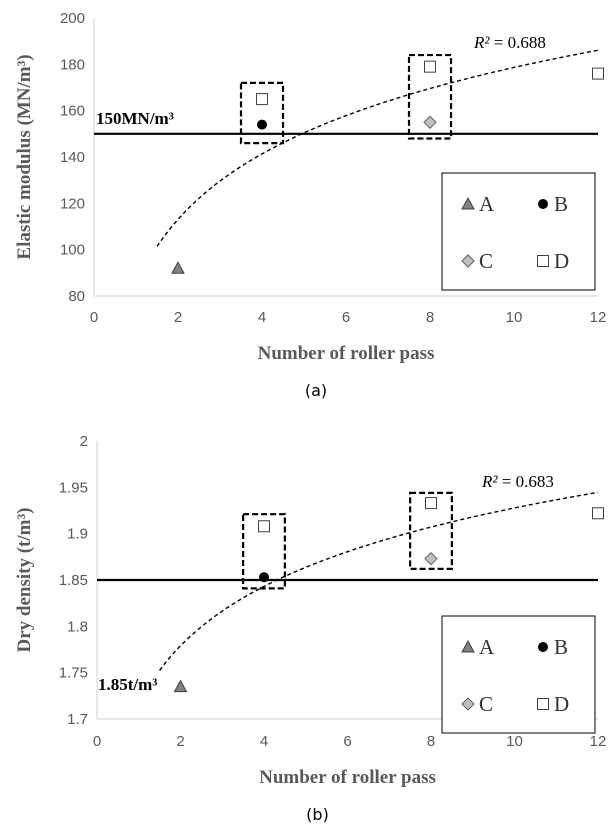  Describe the element at coordinates (77, 719) in the screenshot. I see `y-tick-label: 1.7` at that location.